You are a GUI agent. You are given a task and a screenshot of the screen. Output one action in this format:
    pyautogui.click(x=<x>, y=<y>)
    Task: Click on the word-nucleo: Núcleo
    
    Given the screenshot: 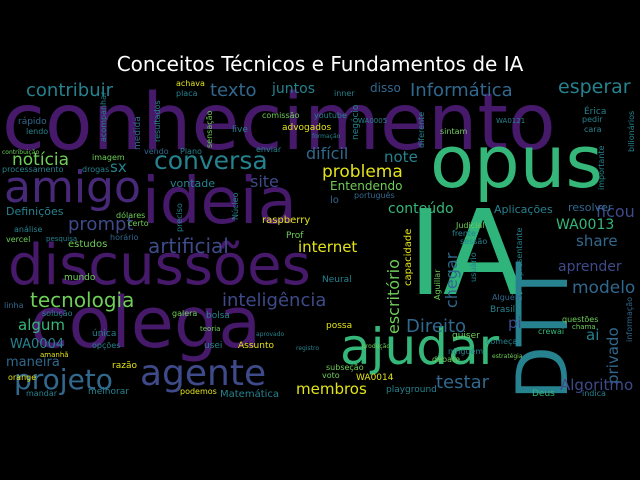 What is the action you would take?
    pyautogui.click(x=235, y=206)
    